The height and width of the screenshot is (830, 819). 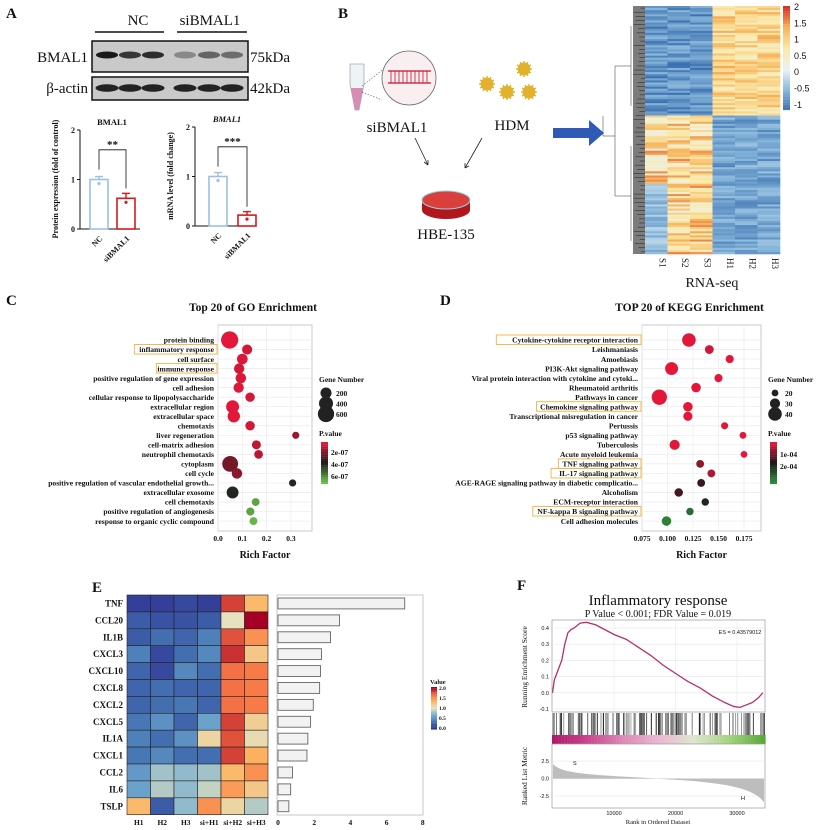 I want to click on legend-color-title: P.value, so click(x=780, y=433).